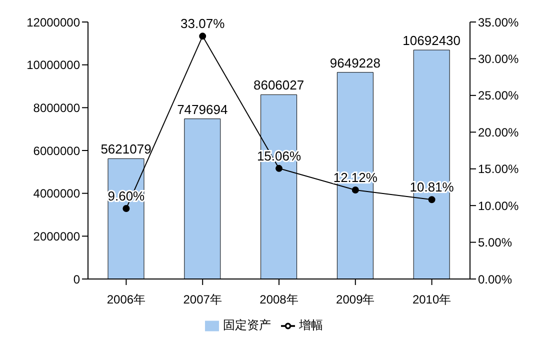 The image size is (538, 344). What do you see at coordinates (495, 243) in the screenshot?
I see `y2-tick-label: 5.00%` at bounding box center [495, 243].